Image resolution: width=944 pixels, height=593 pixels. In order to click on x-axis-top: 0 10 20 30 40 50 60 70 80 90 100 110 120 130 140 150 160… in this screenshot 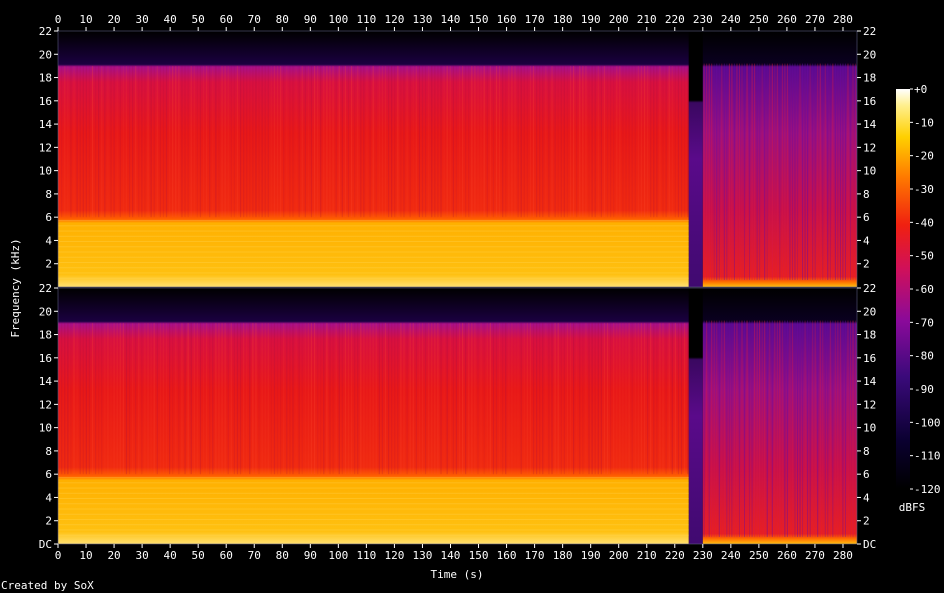, I will do `click(454, 22)`.